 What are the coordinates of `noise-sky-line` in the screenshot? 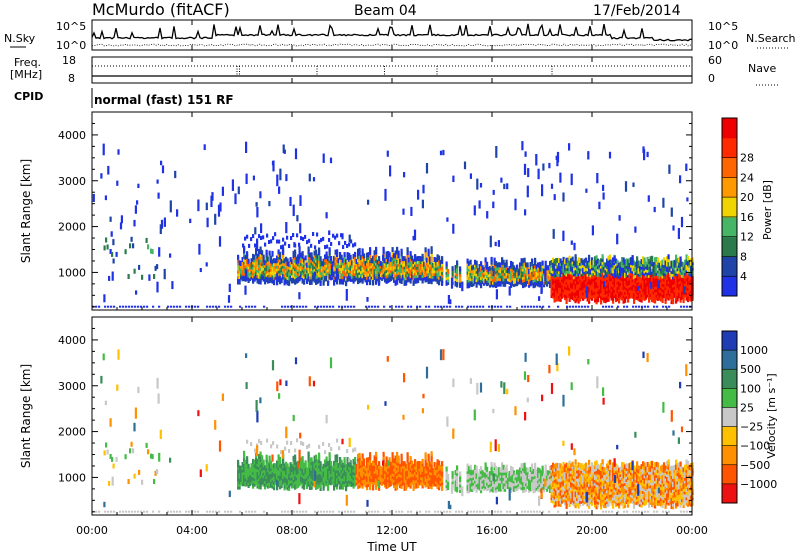 It's located at (392, 32).